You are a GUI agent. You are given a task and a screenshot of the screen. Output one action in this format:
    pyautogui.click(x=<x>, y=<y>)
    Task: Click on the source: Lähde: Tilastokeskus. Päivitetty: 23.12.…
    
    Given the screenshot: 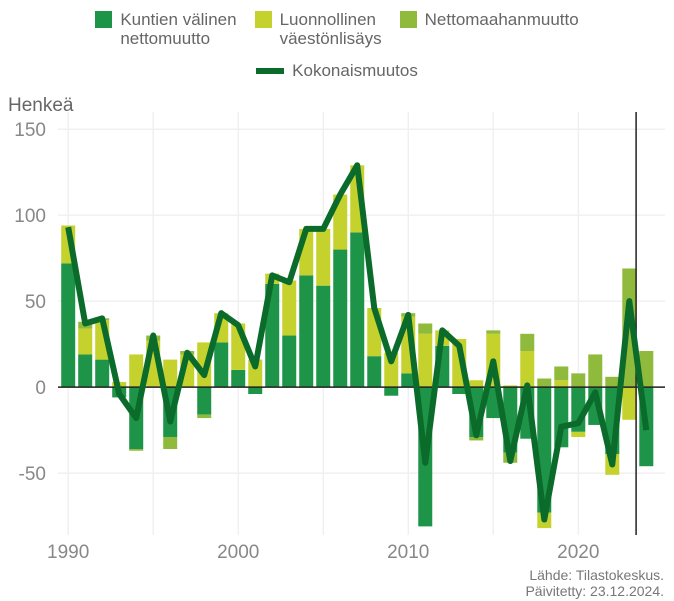 What is the action you would take?
    pyautogui.click(x=594, y=583)
    